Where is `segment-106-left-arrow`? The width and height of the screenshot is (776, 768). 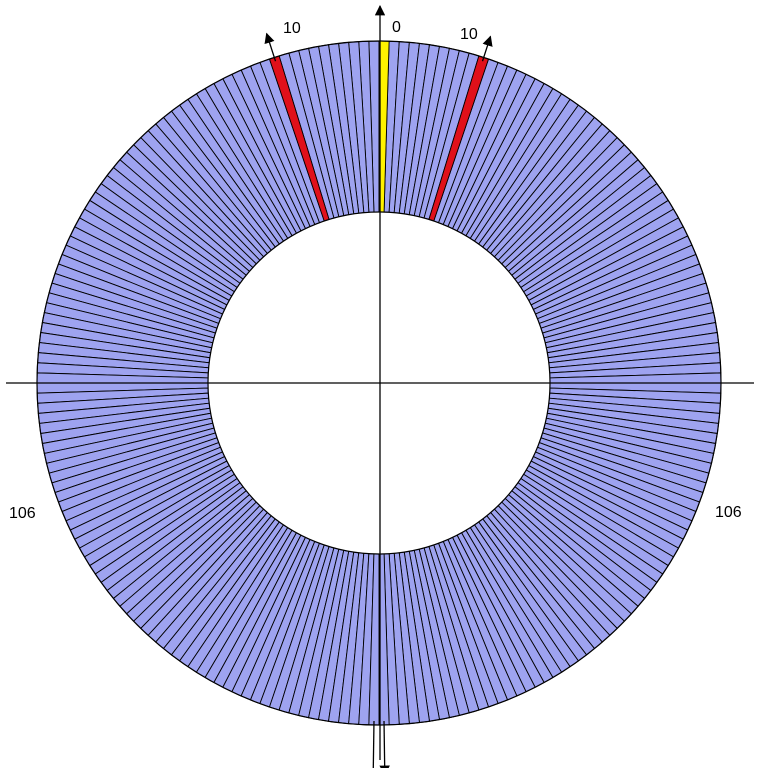 segment-106-left-arrow is located at coordinates (384, 744).